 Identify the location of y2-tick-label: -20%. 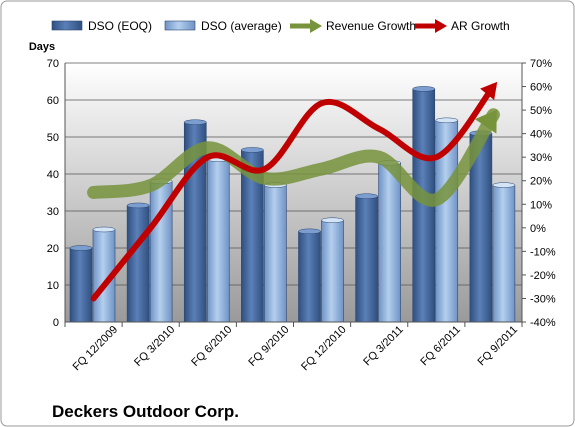
(543, 276).